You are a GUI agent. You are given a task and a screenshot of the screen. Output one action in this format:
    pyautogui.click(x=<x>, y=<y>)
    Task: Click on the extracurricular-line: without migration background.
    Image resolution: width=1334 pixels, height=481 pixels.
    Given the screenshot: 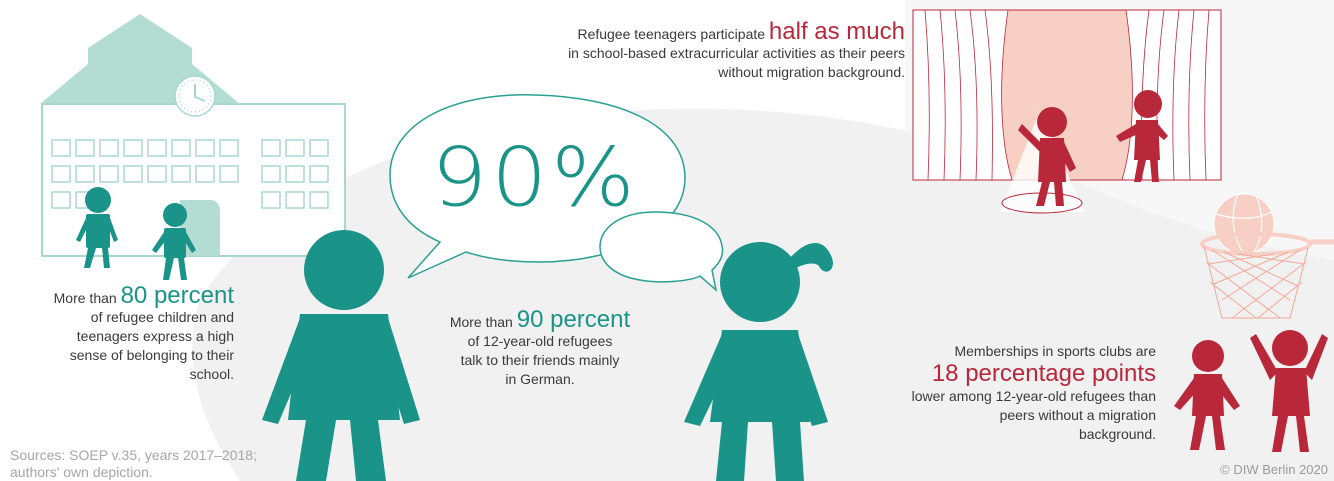 What is the action you would take?
    pyautogui.click(x=811, y=72)
    